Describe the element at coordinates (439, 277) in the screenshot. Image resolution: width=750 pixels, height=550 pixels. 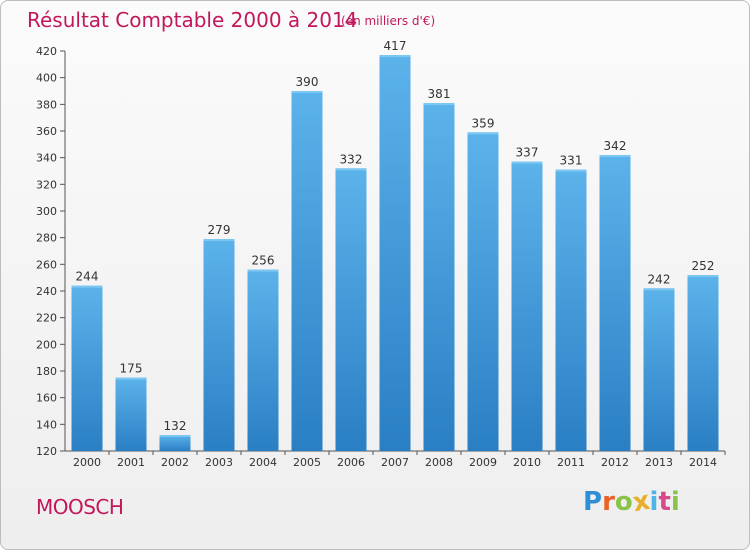
I see `bar-2008` at that location.